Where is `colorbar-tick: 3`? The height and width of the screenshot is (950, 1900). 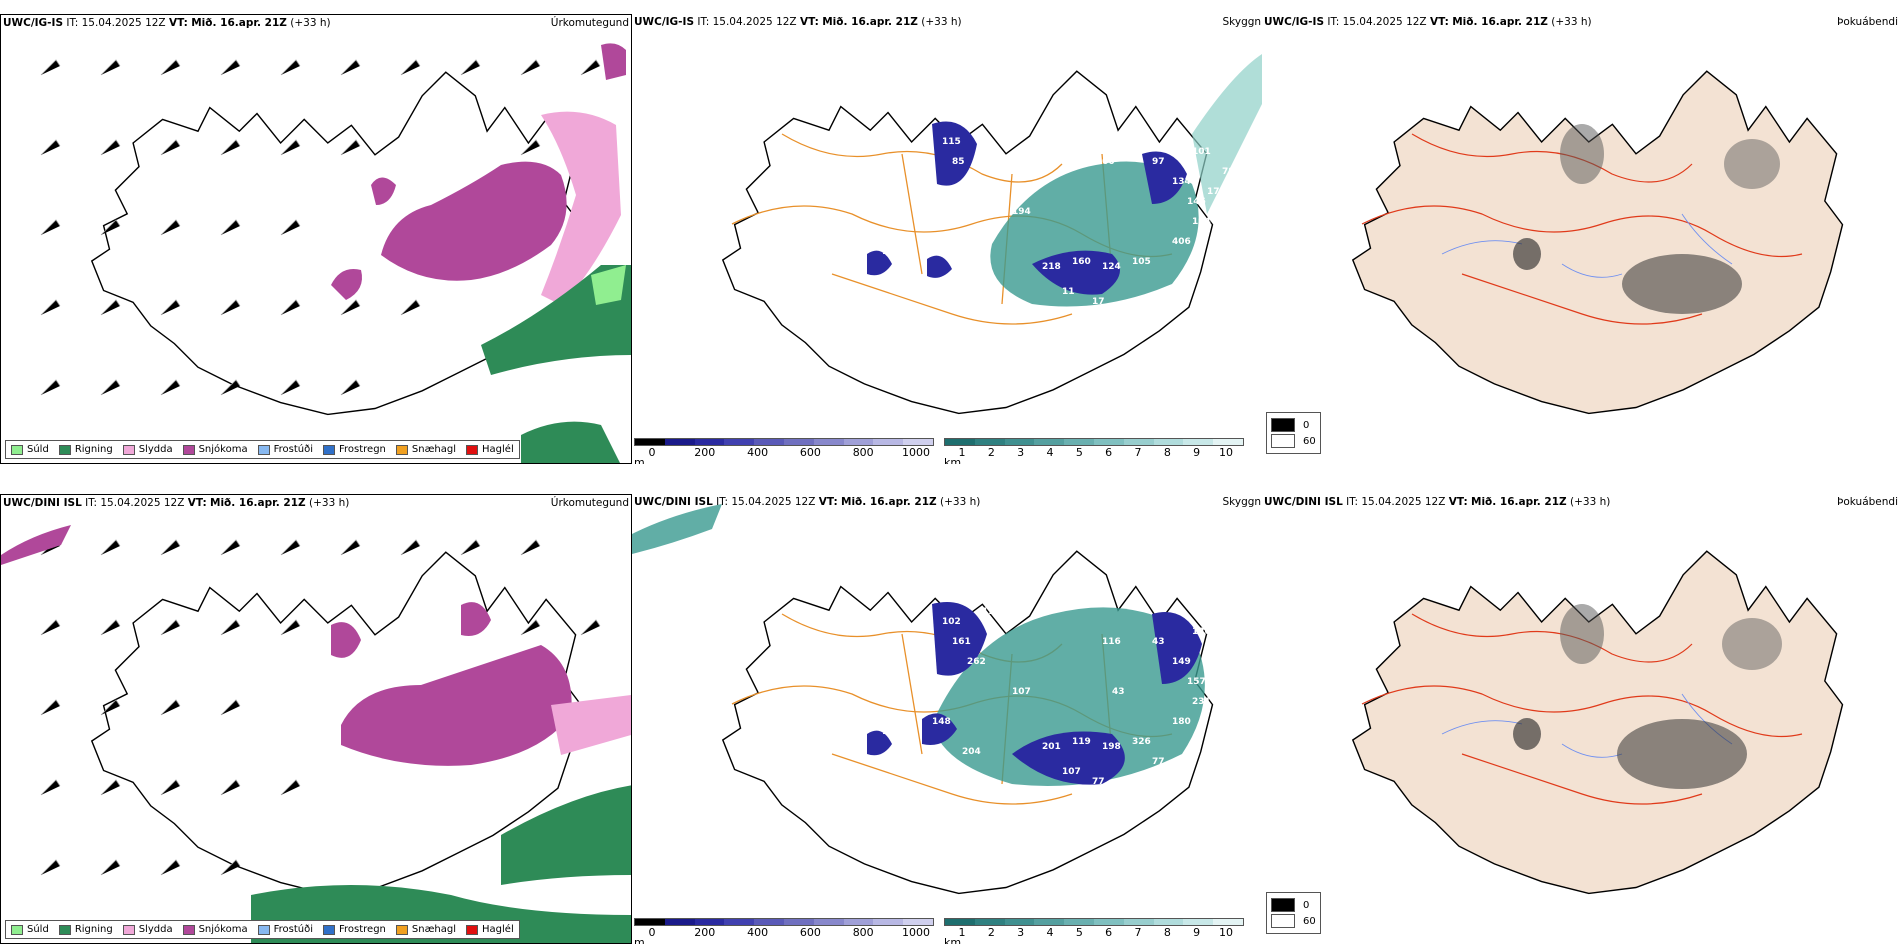
colorbar-tick: 3 is located at coordinates (1021, 932).